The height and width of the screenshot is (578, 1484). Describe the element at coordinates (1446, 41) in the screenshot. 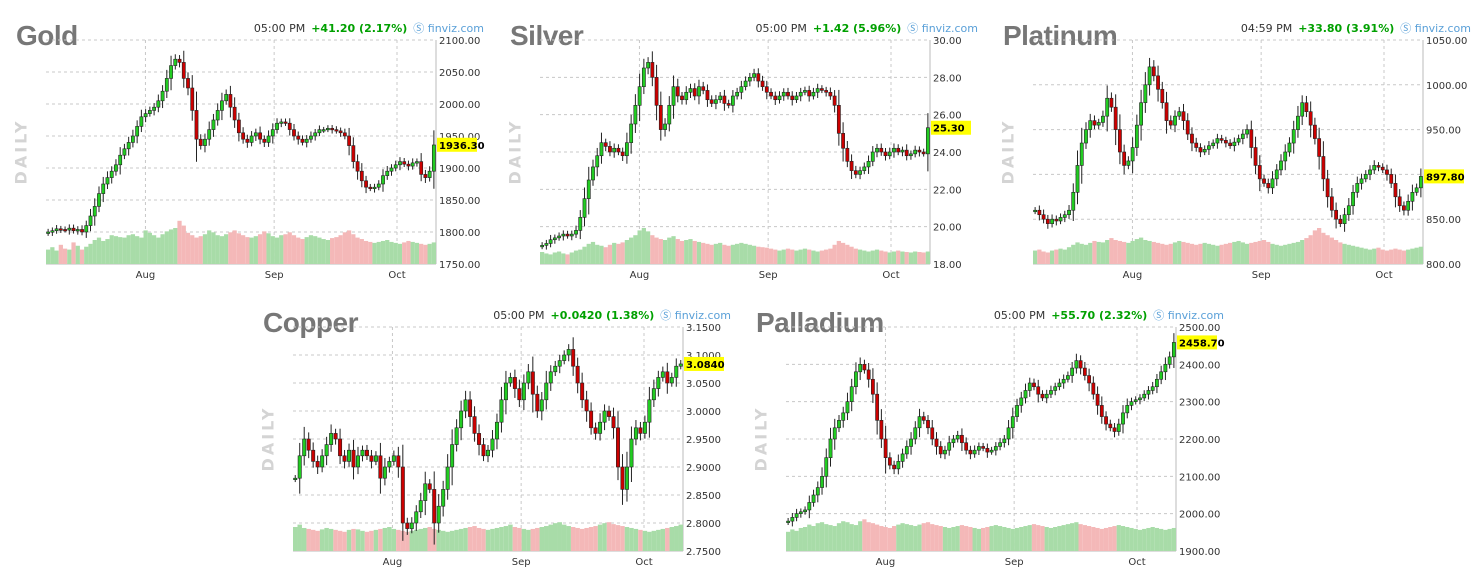

I see `y-tick-label: 1050.00` at that location.